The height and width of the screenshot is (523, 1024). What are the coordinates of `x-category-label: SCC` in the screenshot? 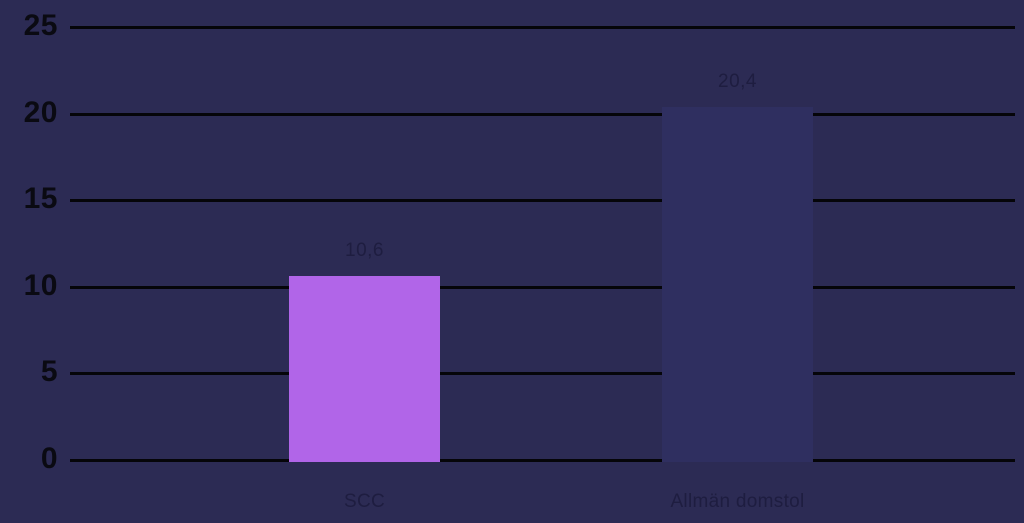 It's located at (364, 501).